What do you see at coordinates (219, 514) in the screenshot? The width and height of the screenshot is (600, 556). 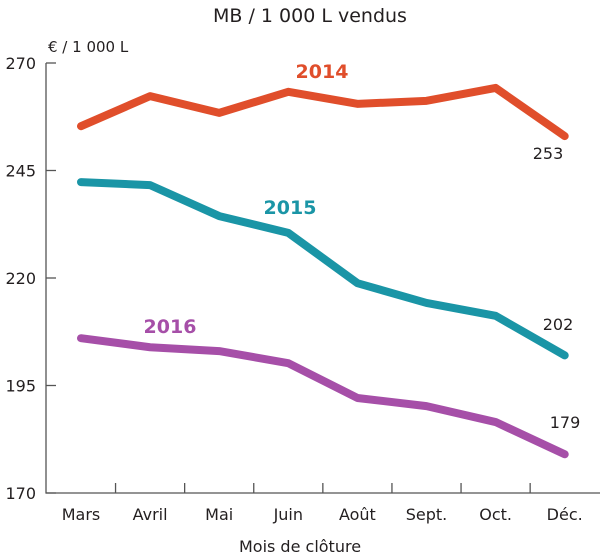 I see `x-category-label: Mai` at bounding box center [219, 514].